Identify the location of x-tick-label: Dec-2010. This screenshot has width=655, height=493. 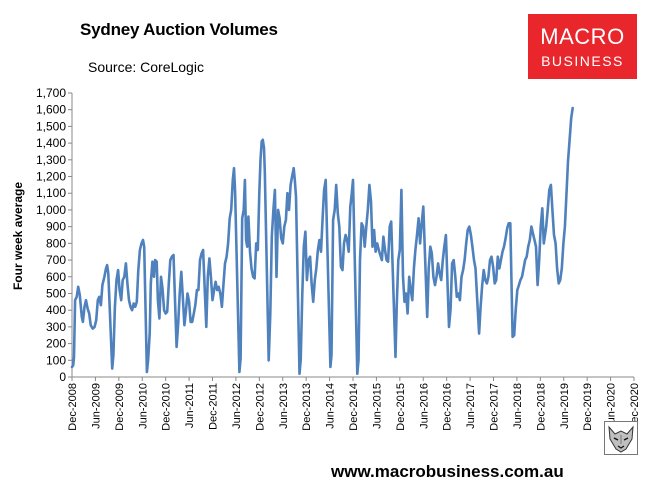
(167, 407).